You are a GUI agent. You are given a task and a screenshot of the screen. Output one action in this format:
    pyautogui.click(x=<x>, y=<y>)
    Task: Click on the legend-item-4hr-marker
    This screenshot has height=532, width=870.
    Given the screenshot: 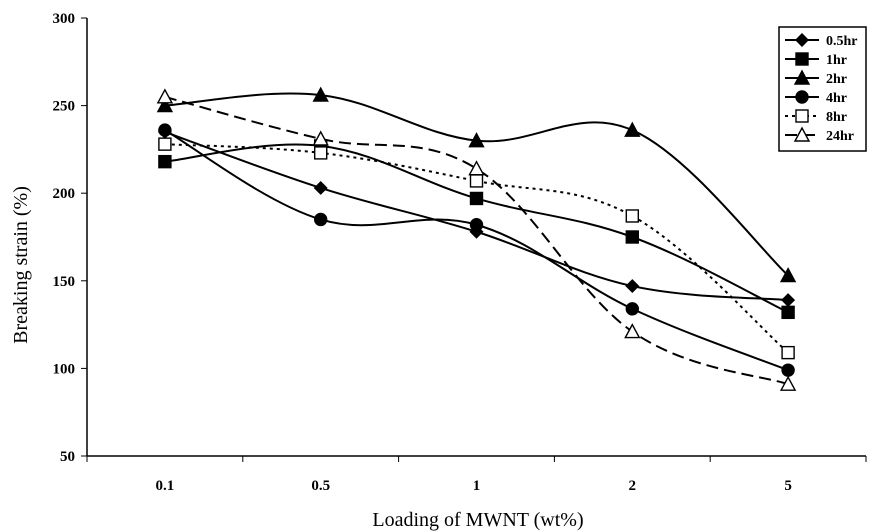 What is the action you would take?
    pyautogui.click(x=802, y=97)
    